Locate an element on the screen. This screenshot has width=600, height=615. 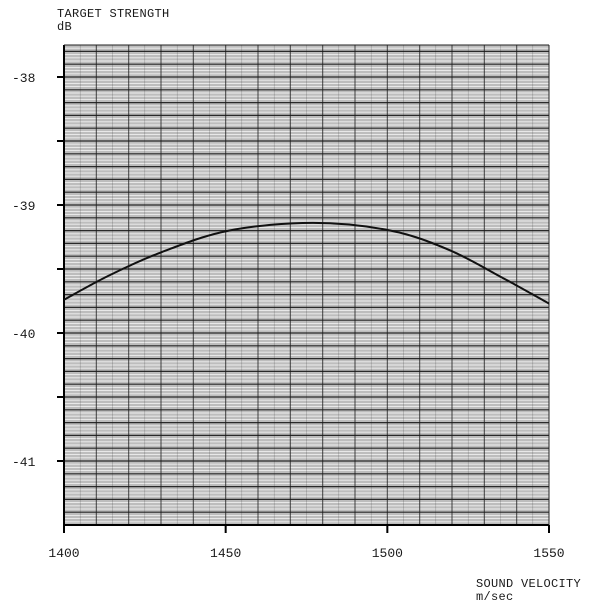
data-curve is located at coordinates (306, 263).